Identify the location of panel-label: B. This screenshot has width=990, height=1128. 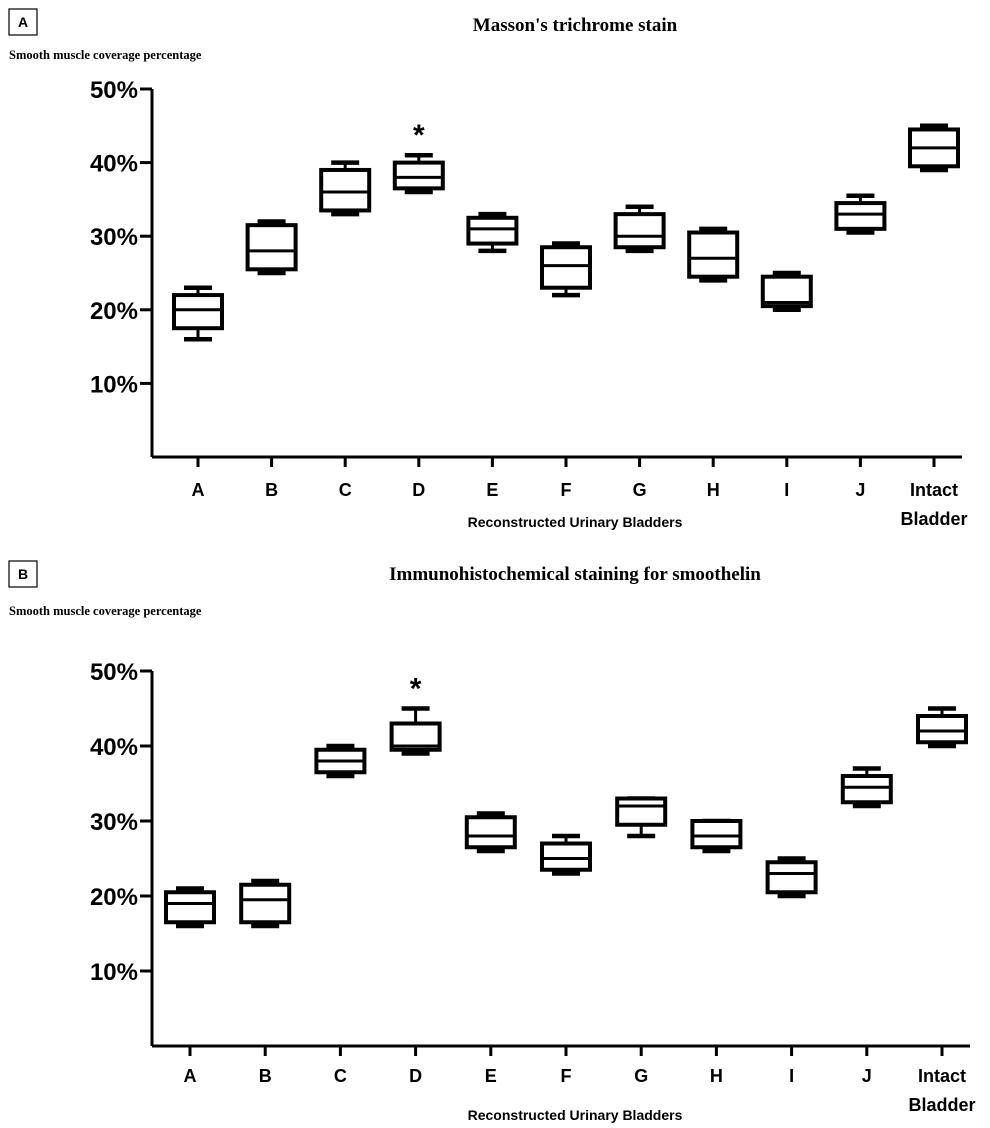
(23, 574).